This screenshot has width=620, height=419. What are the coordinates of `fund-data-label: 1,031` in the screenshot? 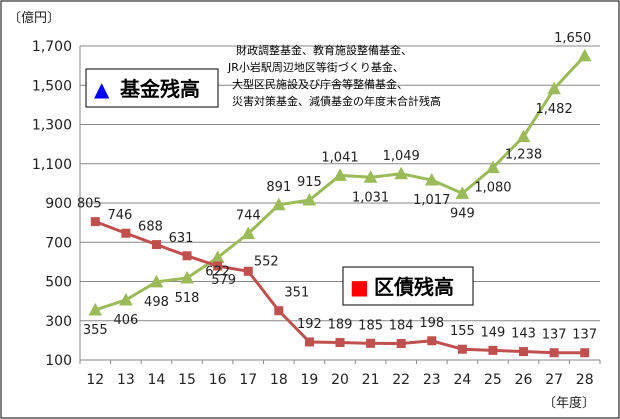 It's located at (370, 197).